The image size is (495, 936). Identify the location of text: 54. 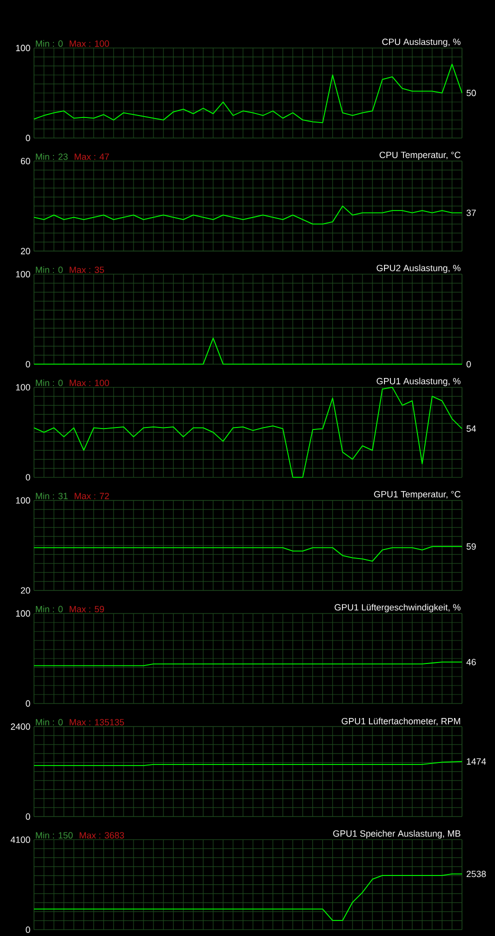
(471, 429).